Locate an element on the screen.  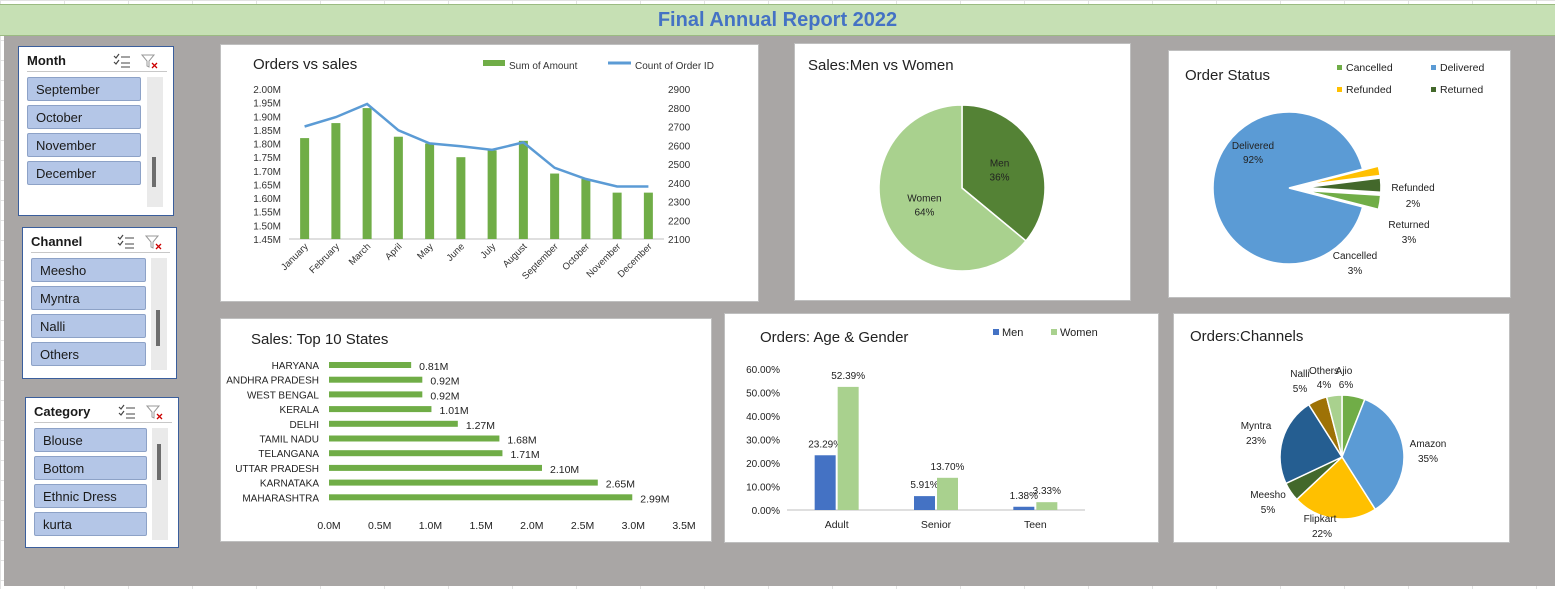
data-label: 3.33% is located at coordinates (1047, 491).